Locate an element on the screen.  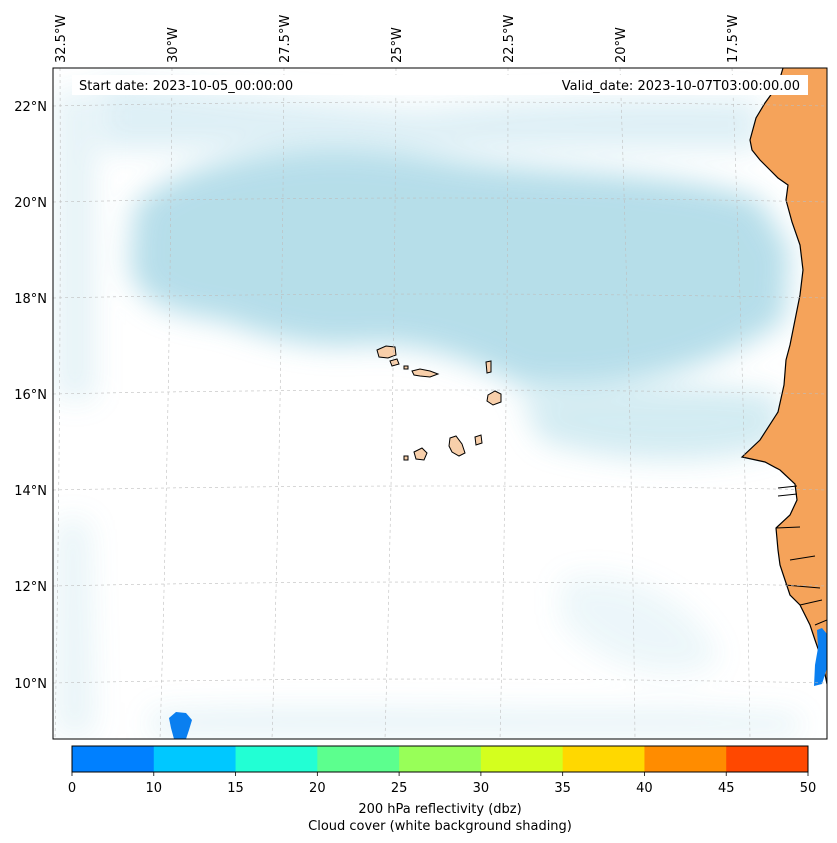
africa-coastline is located at coordinates (783, 376).